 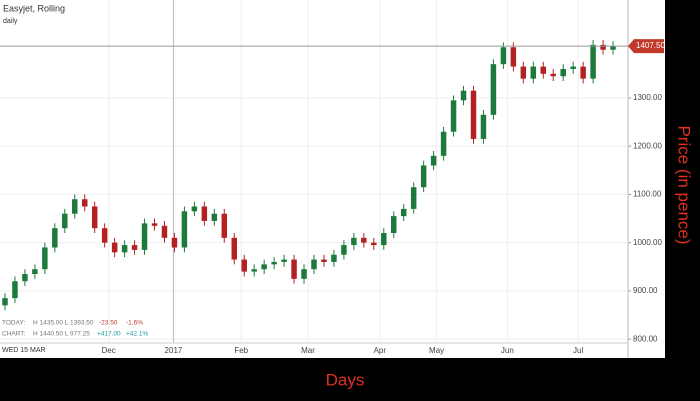 What do you see at coordinates (61, 334) in the screenshot?
I see `stat: H 1440.50 L 977.25` at bounding box center [61, 334].